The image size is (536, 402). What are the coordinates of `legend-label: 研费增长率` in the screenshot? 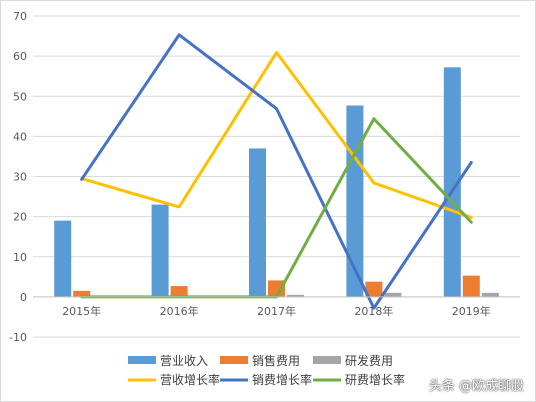 It's located at (375, 379).